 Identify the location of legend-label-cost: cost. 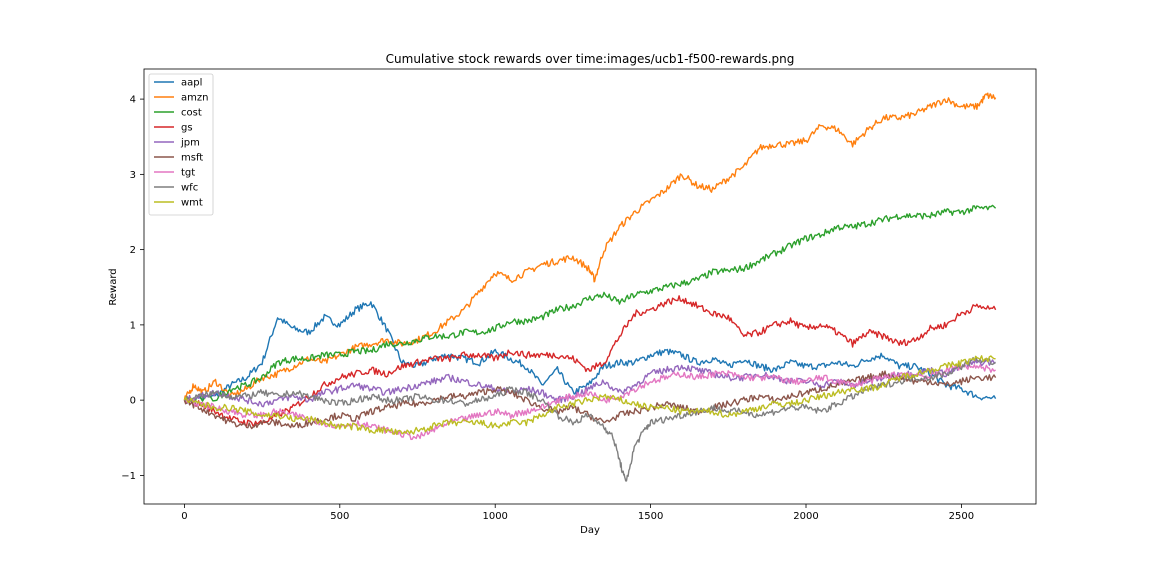
(191, 113).